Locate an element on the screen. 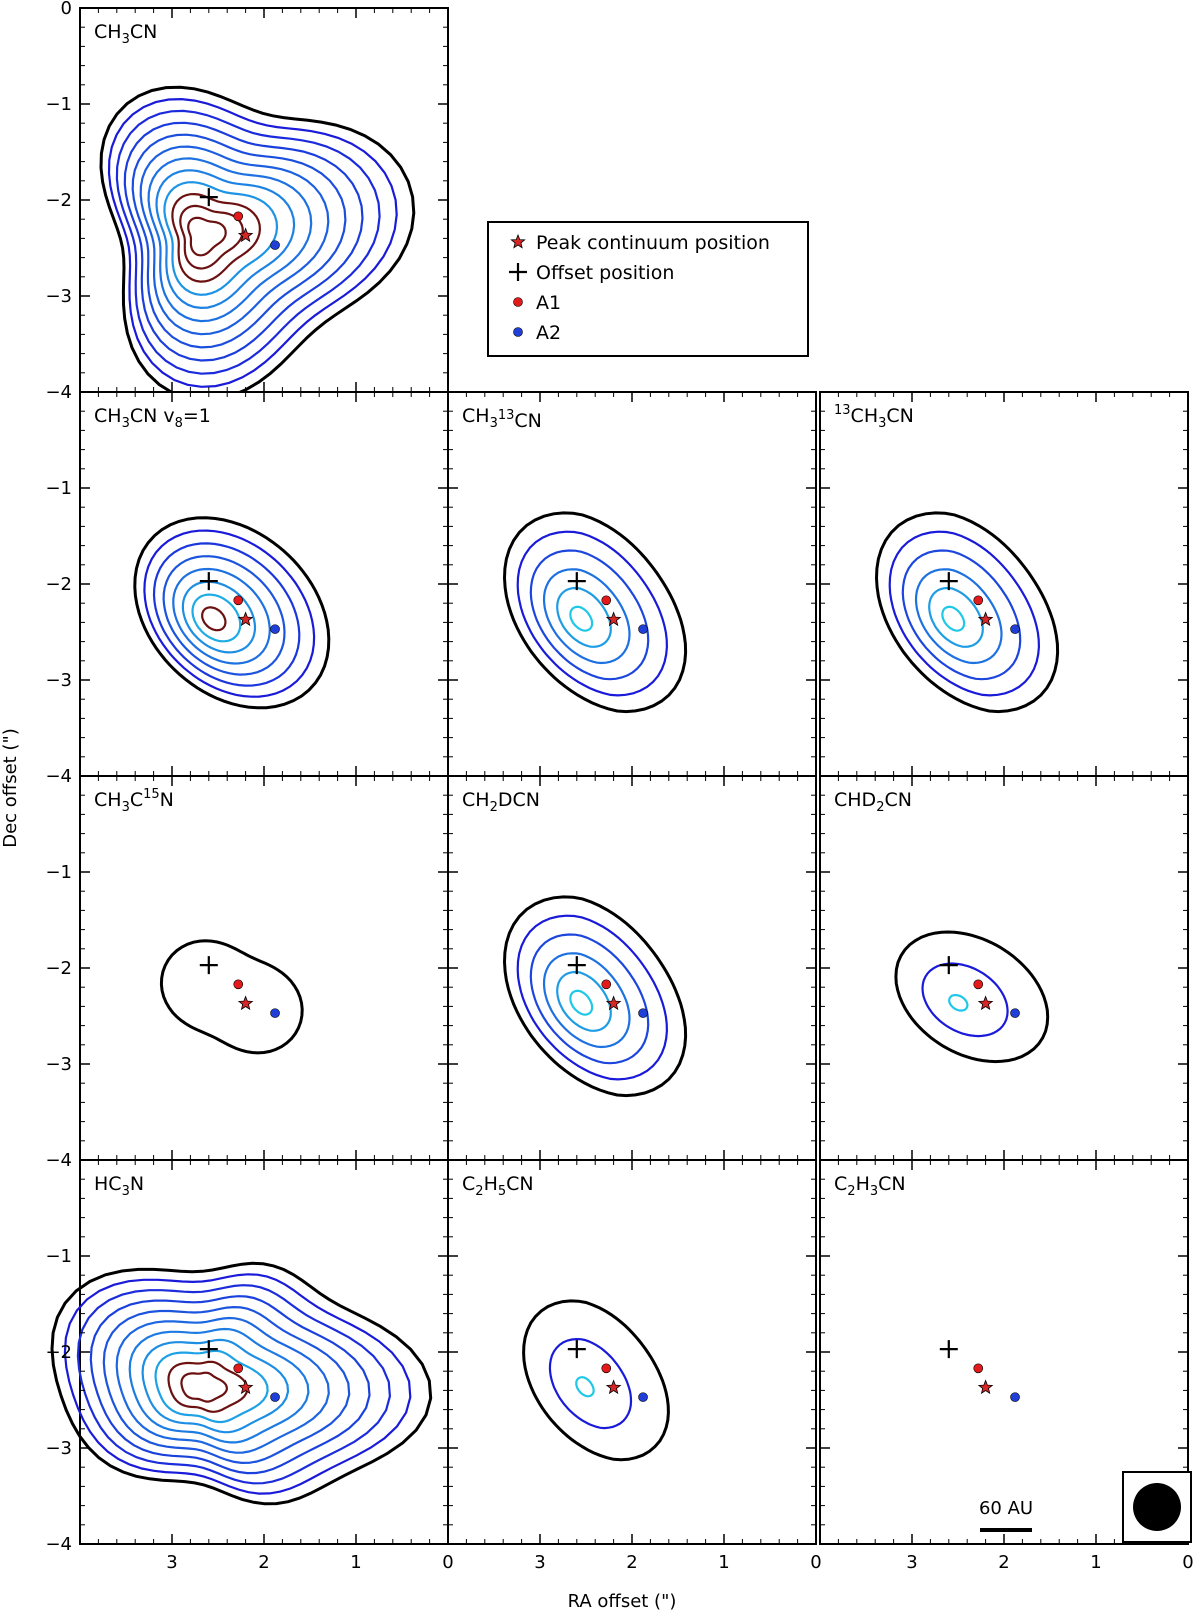 This screenshot has height=1613, width=1200. molecule-label: CH313CN is located at coordinates (502, 418).